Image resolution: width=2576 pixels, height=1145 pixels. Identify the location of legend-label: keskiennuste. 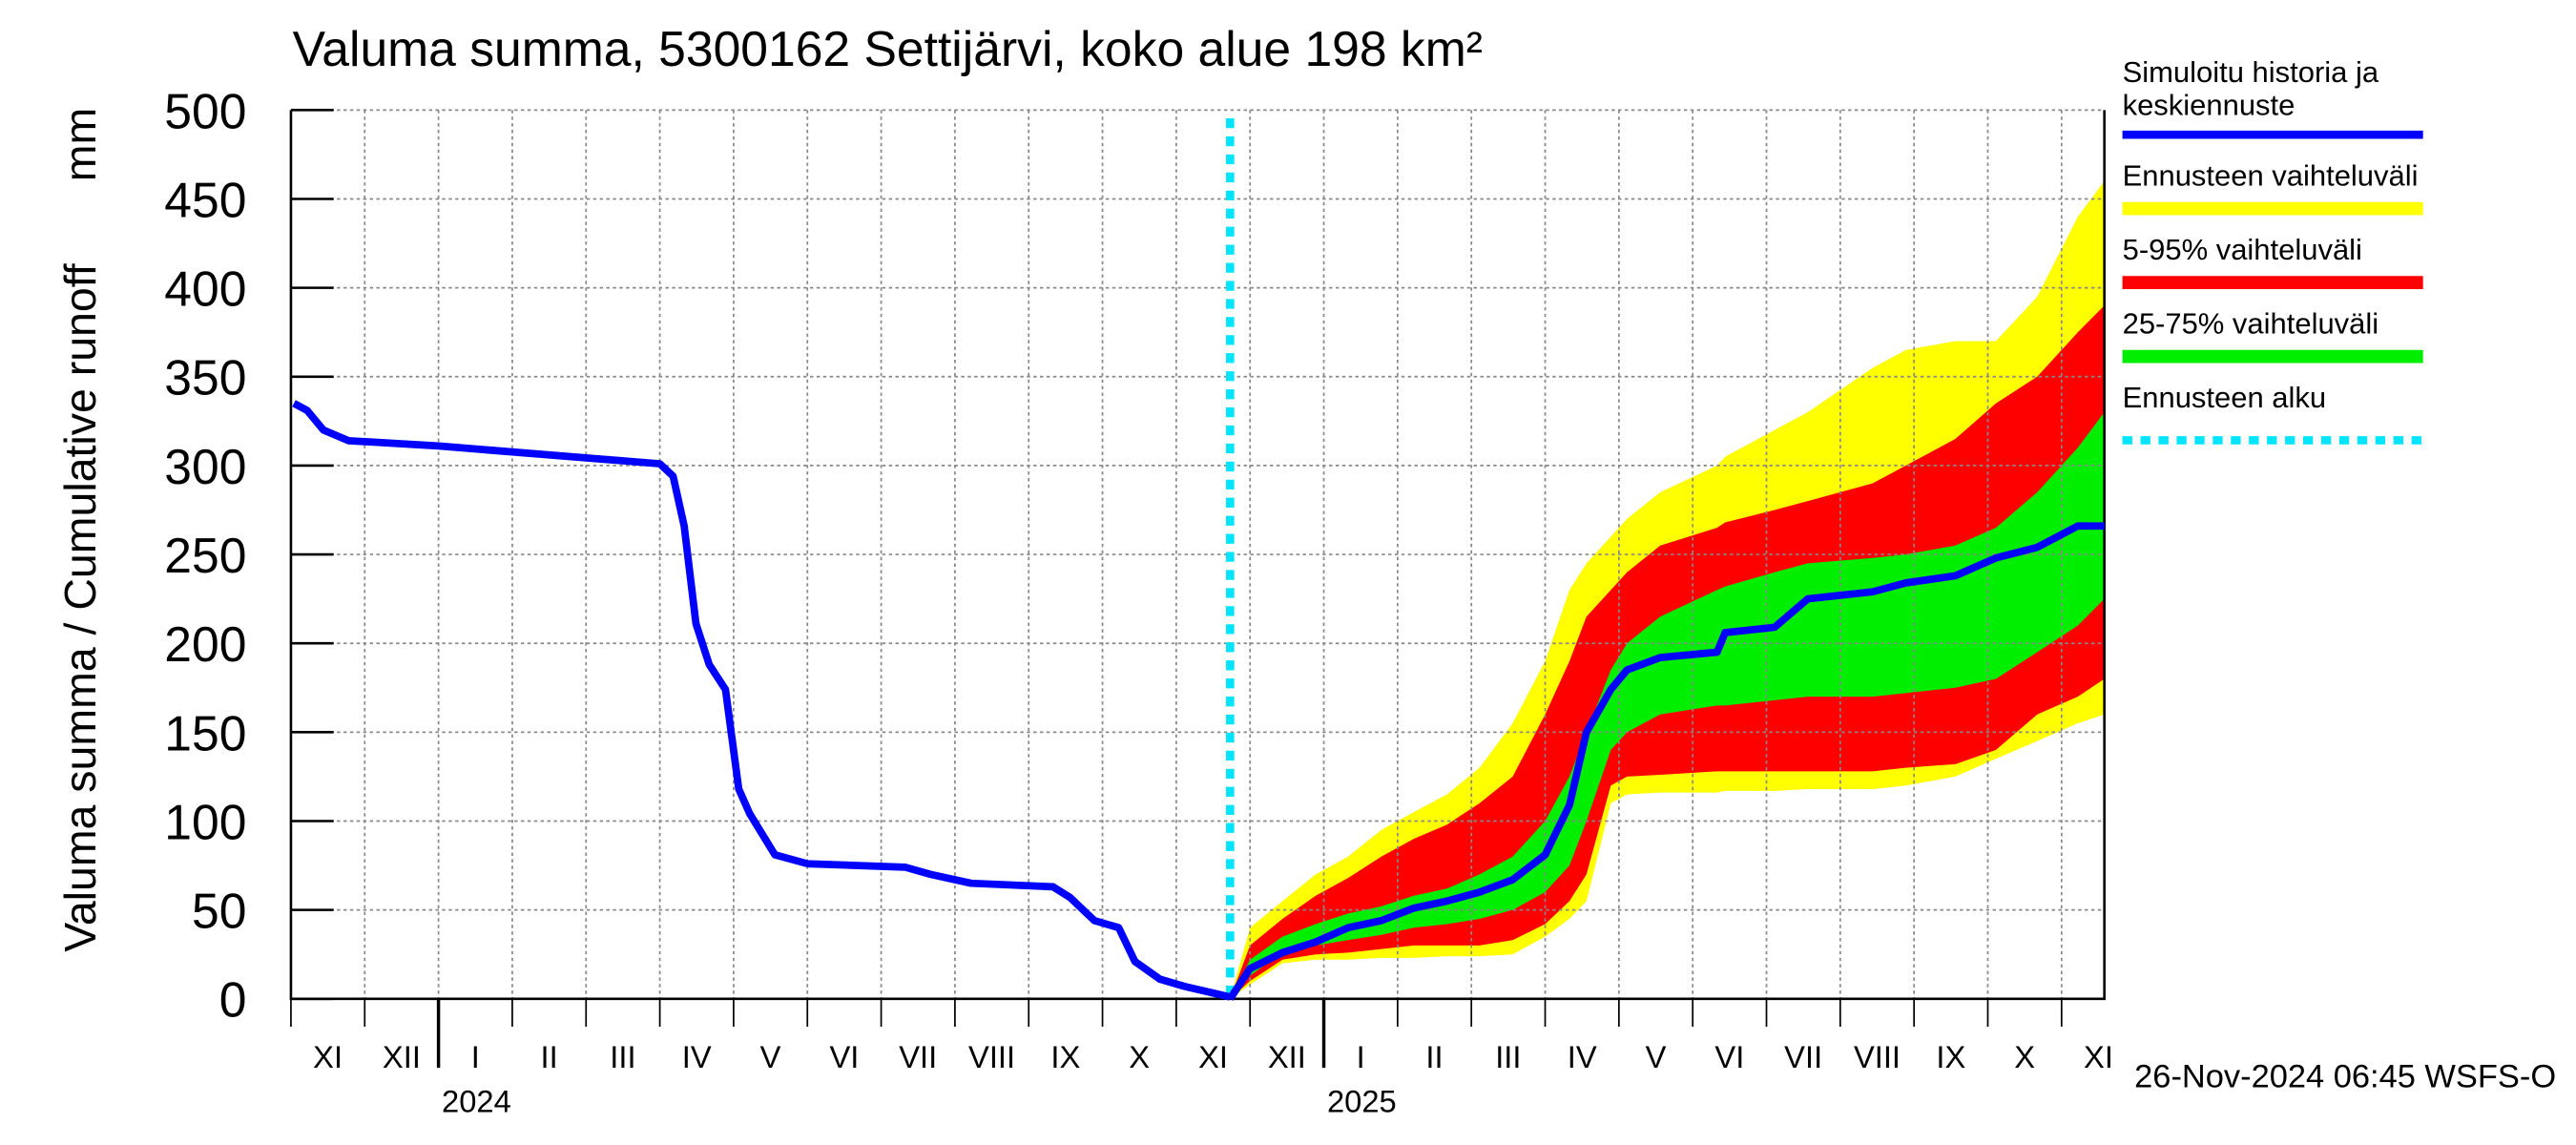
(2209, 106).